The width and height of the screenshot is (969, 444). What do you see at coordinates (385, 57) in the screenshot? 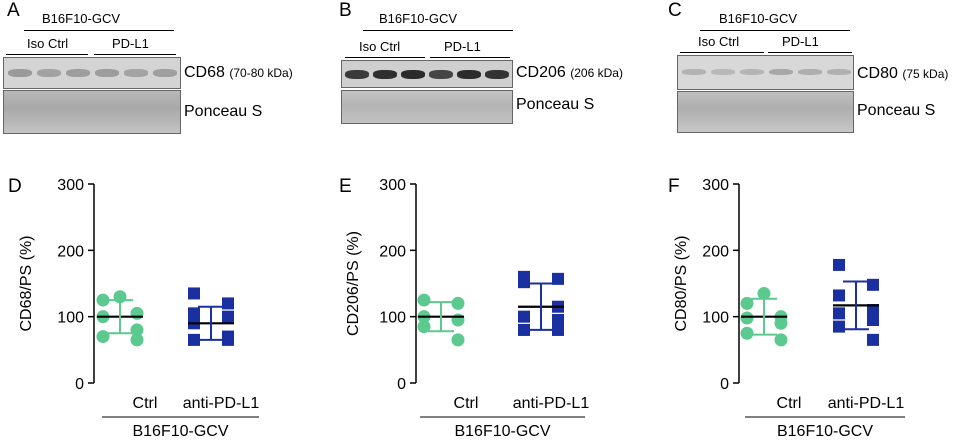
I see `blot-b-iso-bracket` at bounding box center [385, 57].